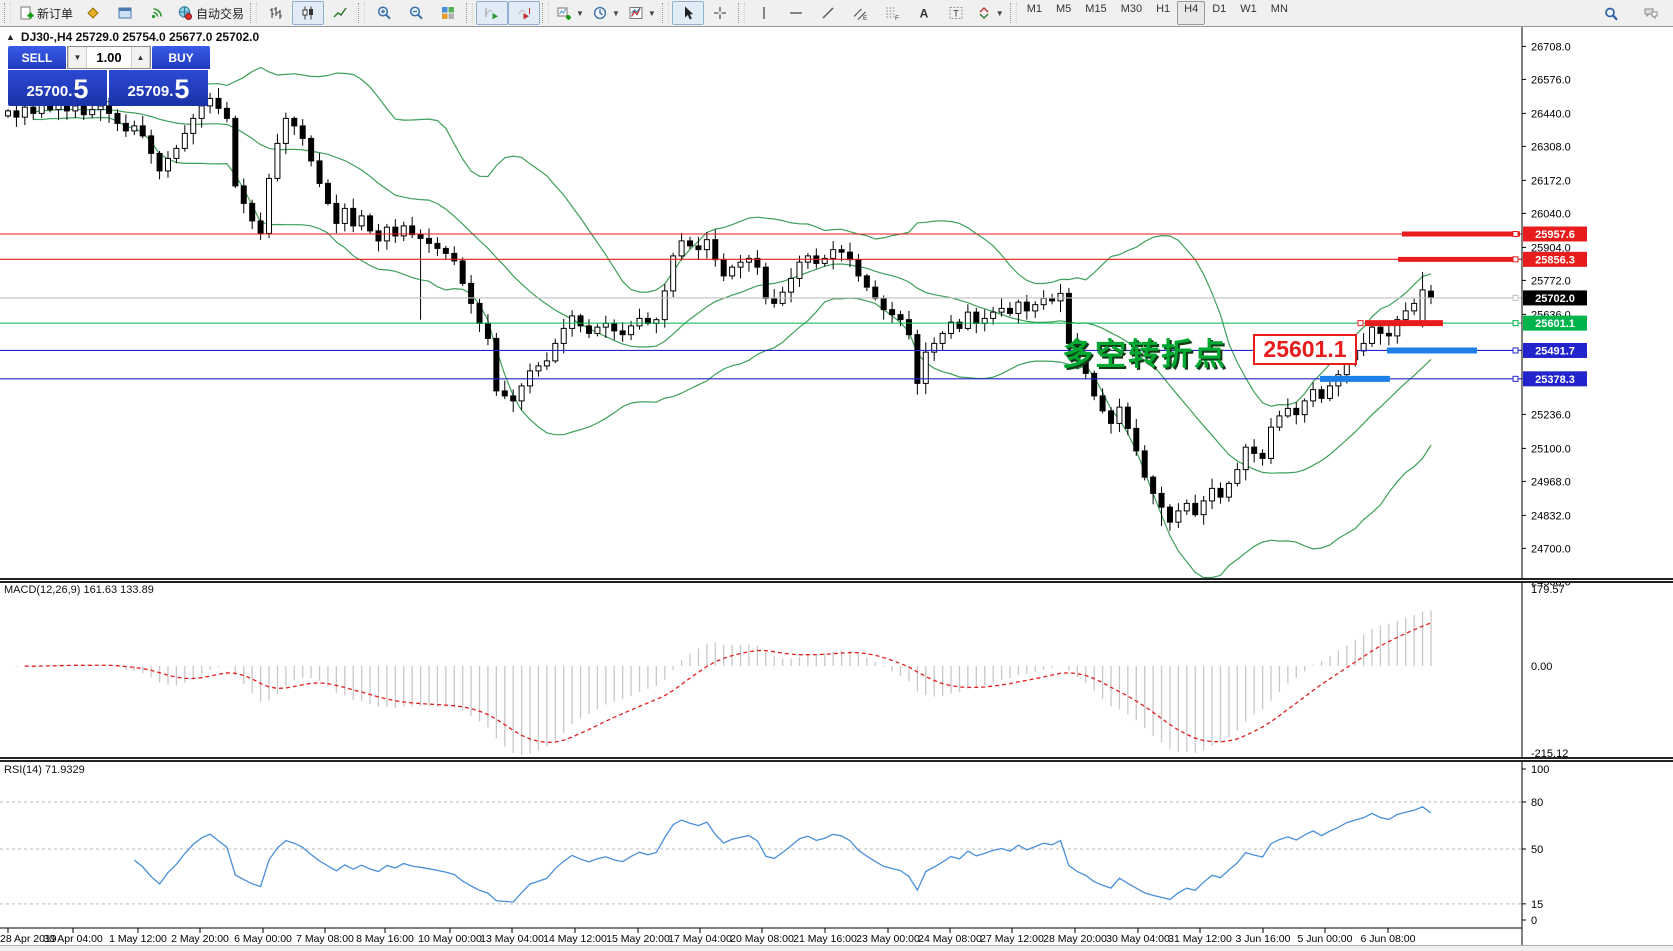 This screenshot has width=1673, height=951. I want to click on auto-scroll-button, so click(492, 13).